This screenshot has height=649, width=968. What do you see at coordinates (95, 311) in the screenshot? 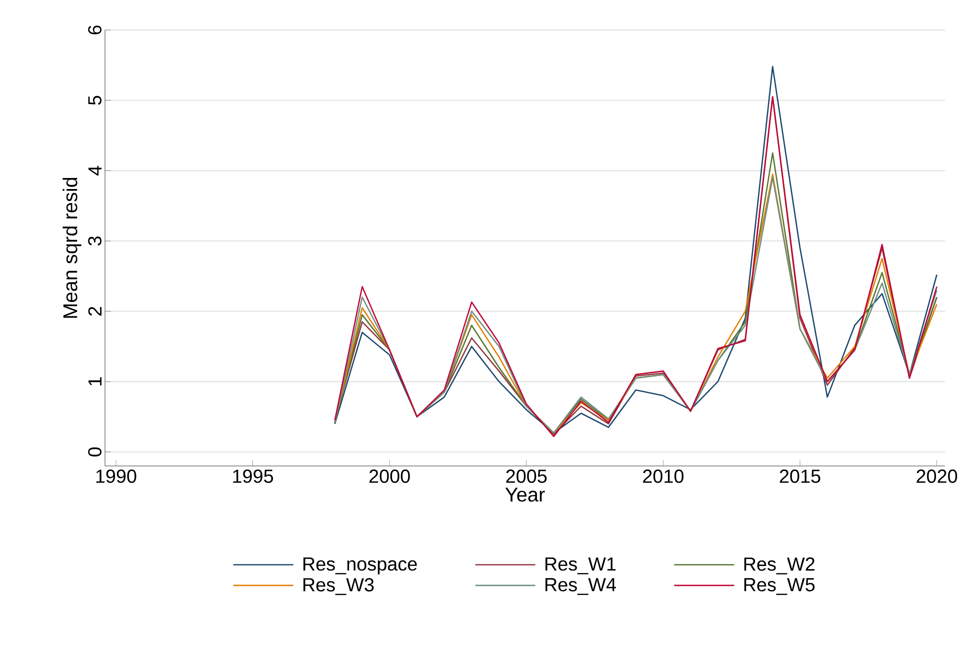
I see `y-tick-label: 2` at bounding box center [95, 311].